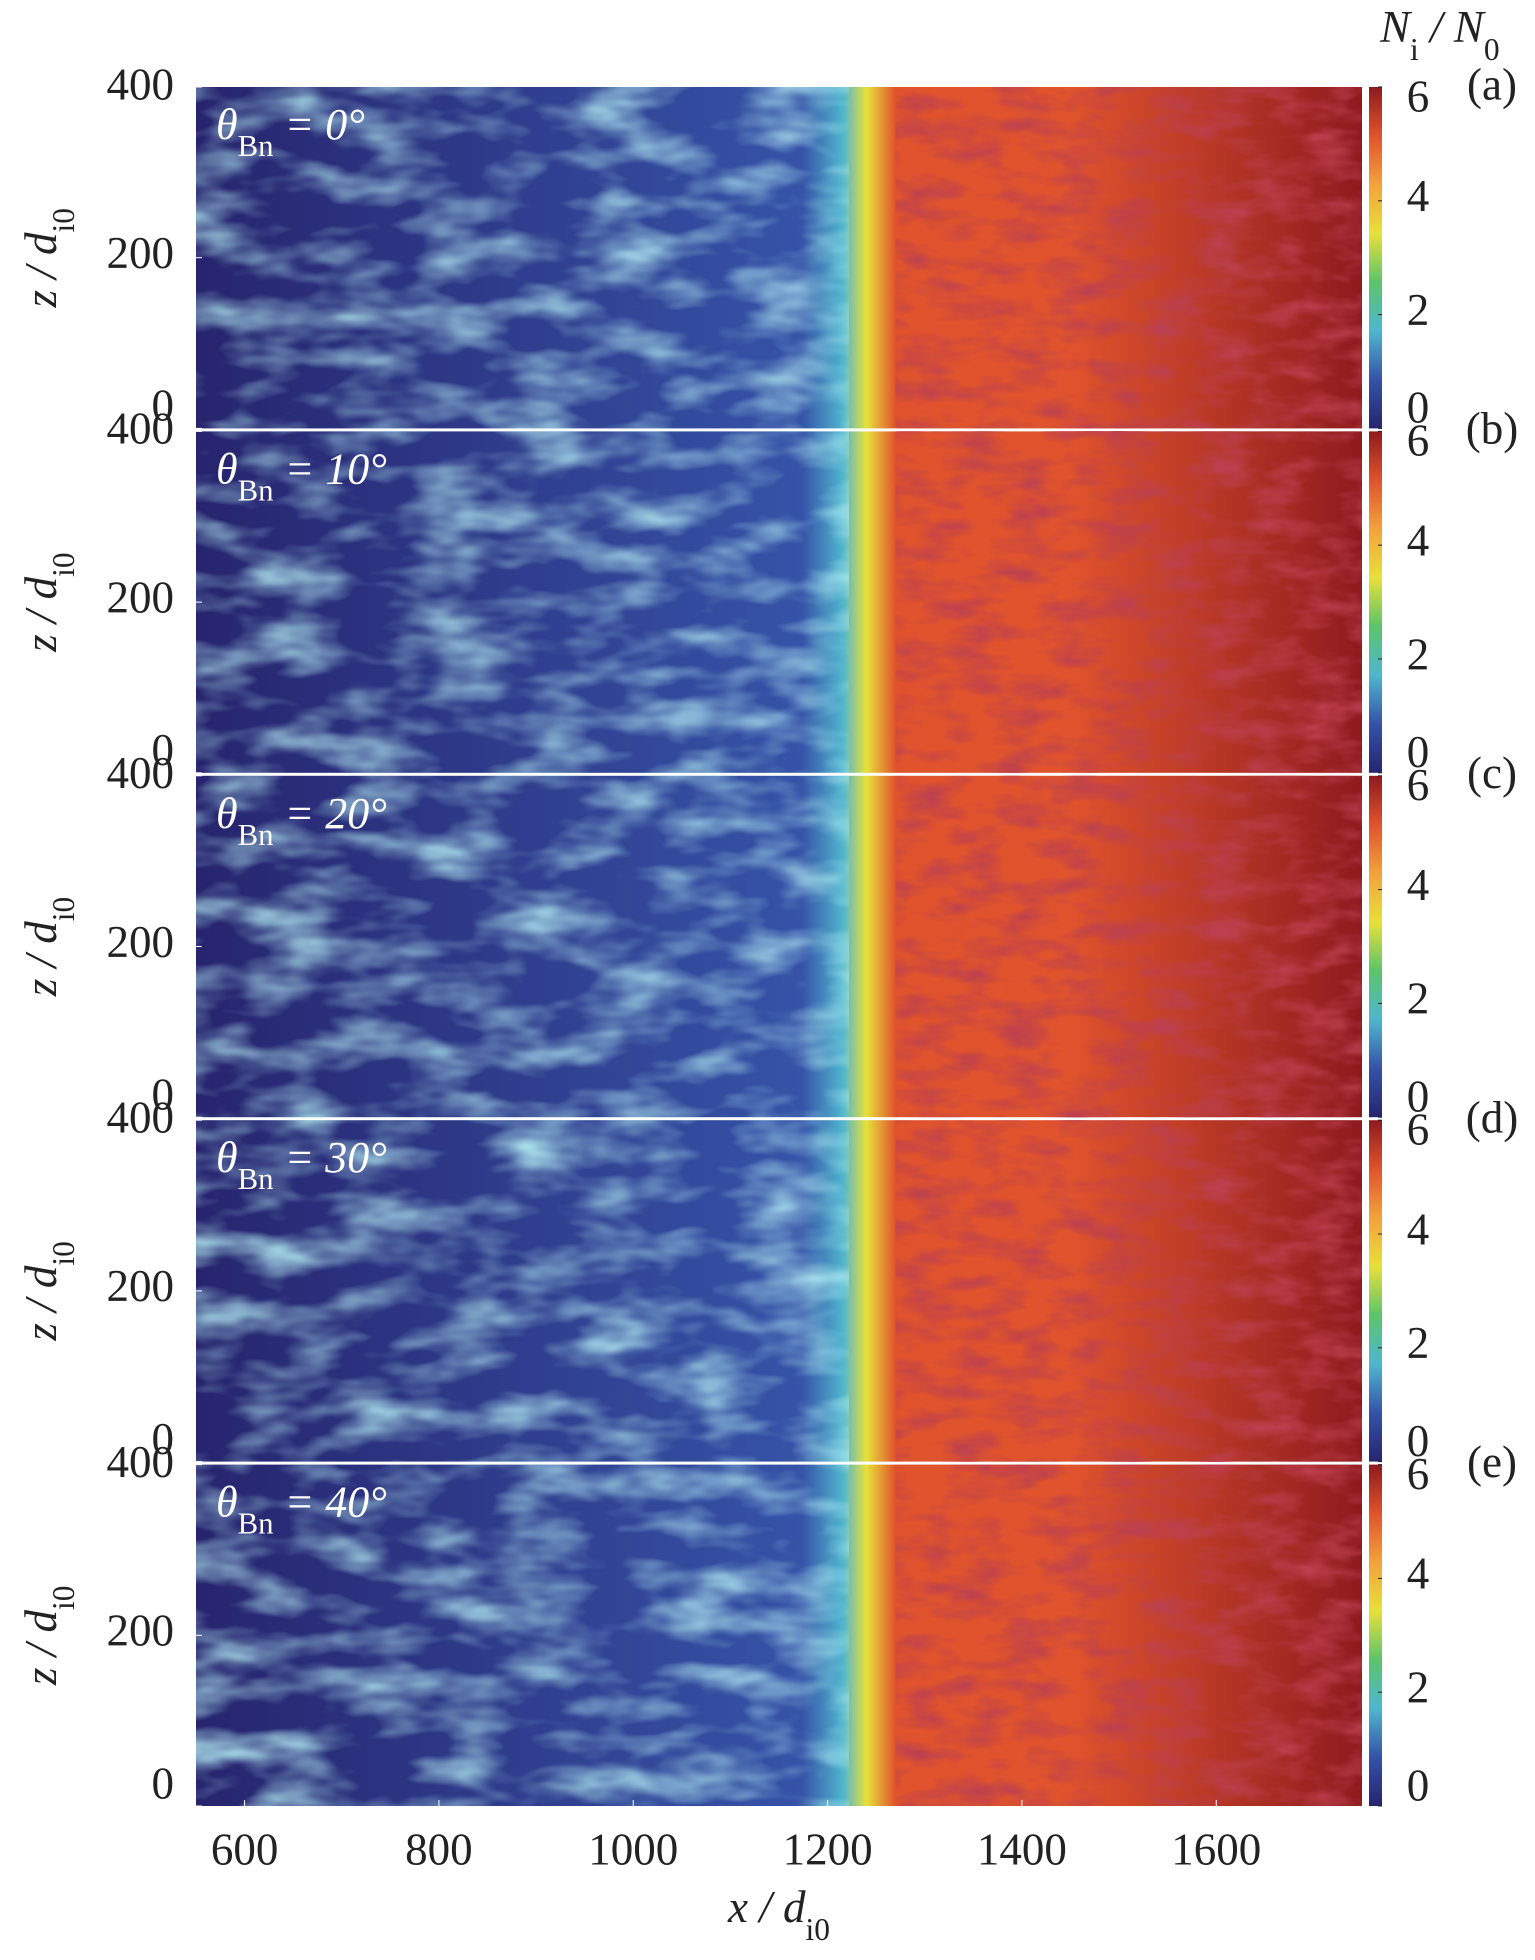 This screenshot has height=1960, width=1535. I want to click on label-part: = 10°, so click(330, 468).